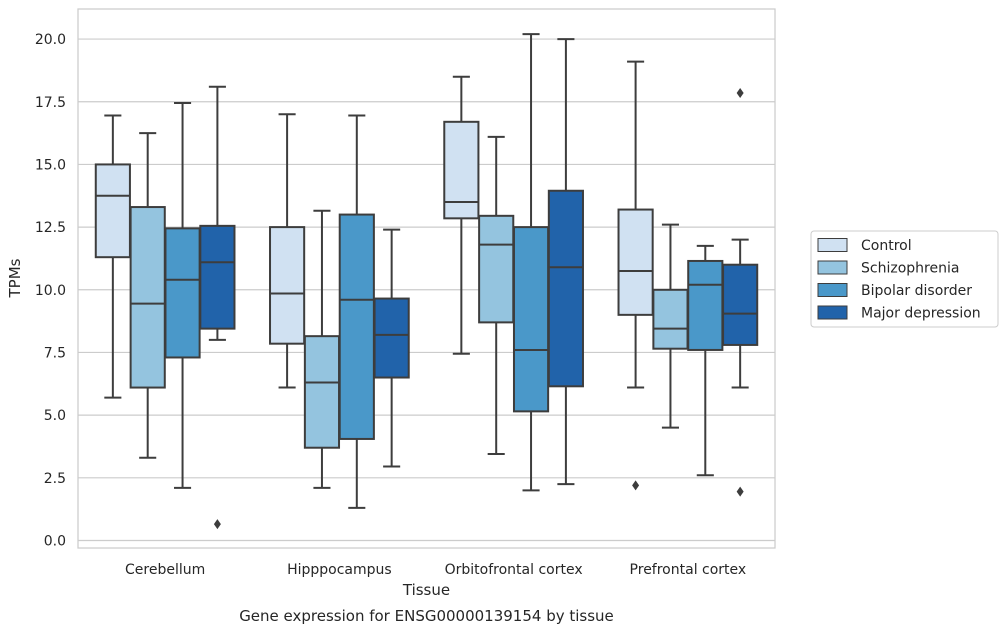 Image resolution: width=1007 pixels, height=634 pixels. Describe the element at coordinates (339, 570) in the screenshot. I see `x-tick-label: Hipppocampus` at that location.